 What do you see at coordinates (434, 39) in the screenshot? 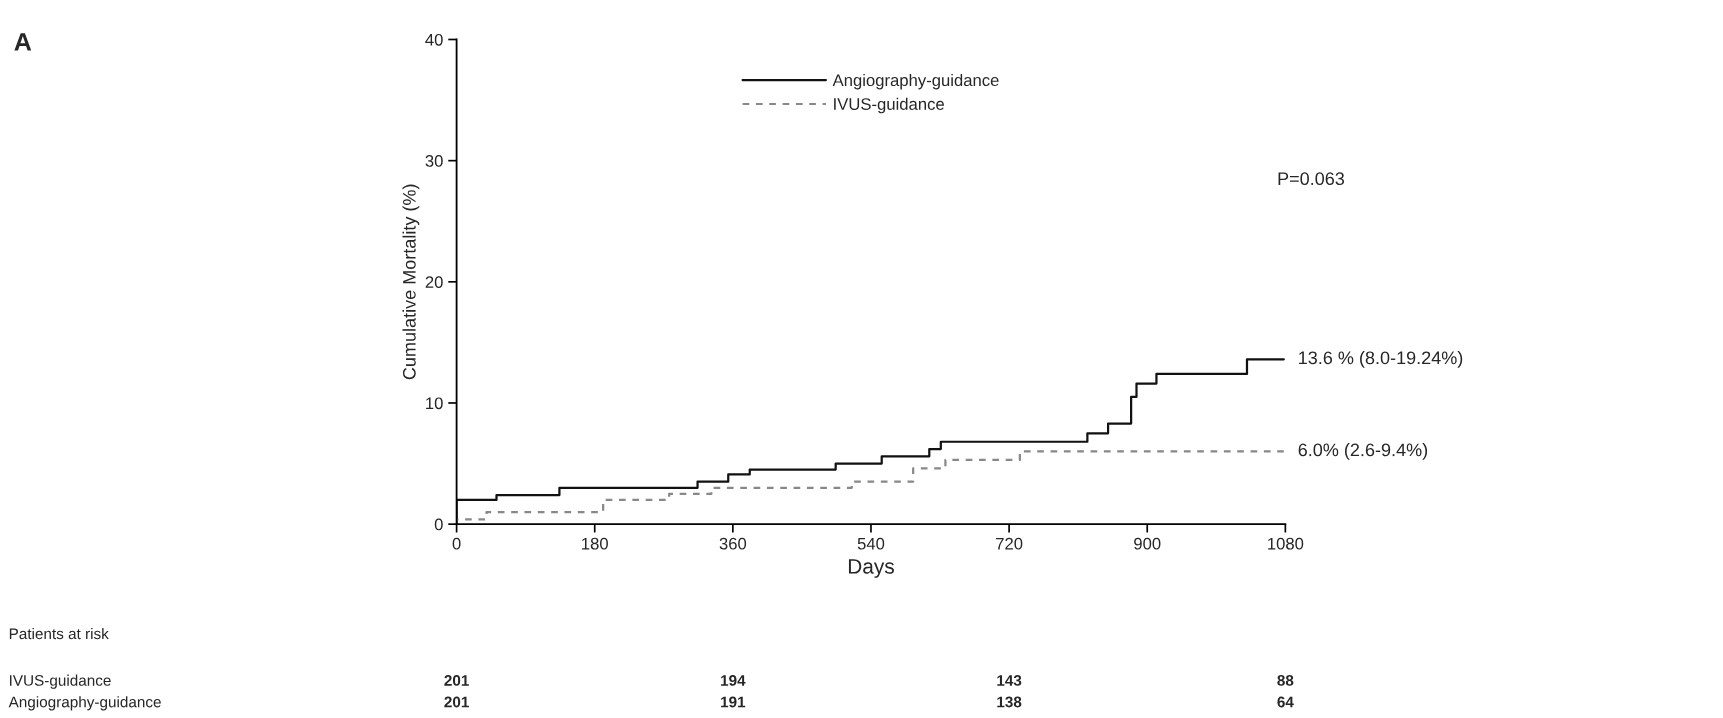
I see `y-tick-label: 40` at bounding box center [434, 39].